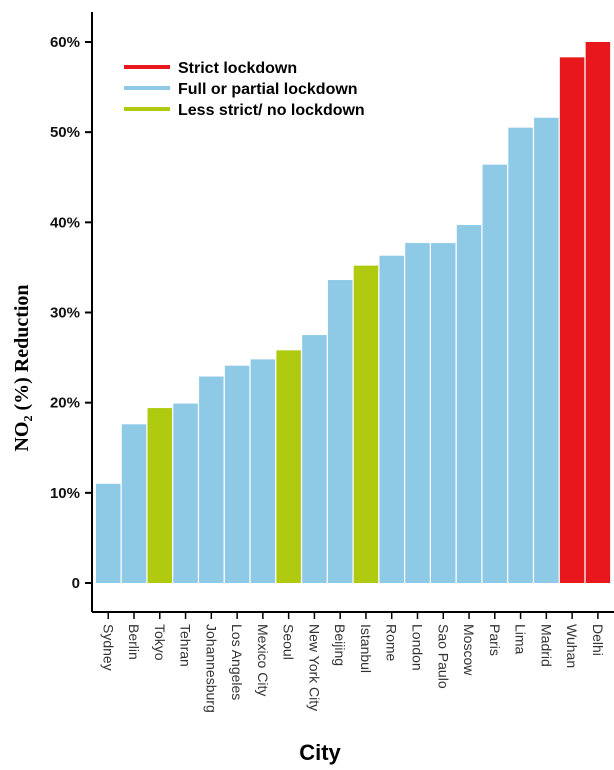 This screenshot has width=614, height=770. What do you see at coordinates (495, 373) in the screenshot?
I see `bar-paris` at bounding box center [495, 373].